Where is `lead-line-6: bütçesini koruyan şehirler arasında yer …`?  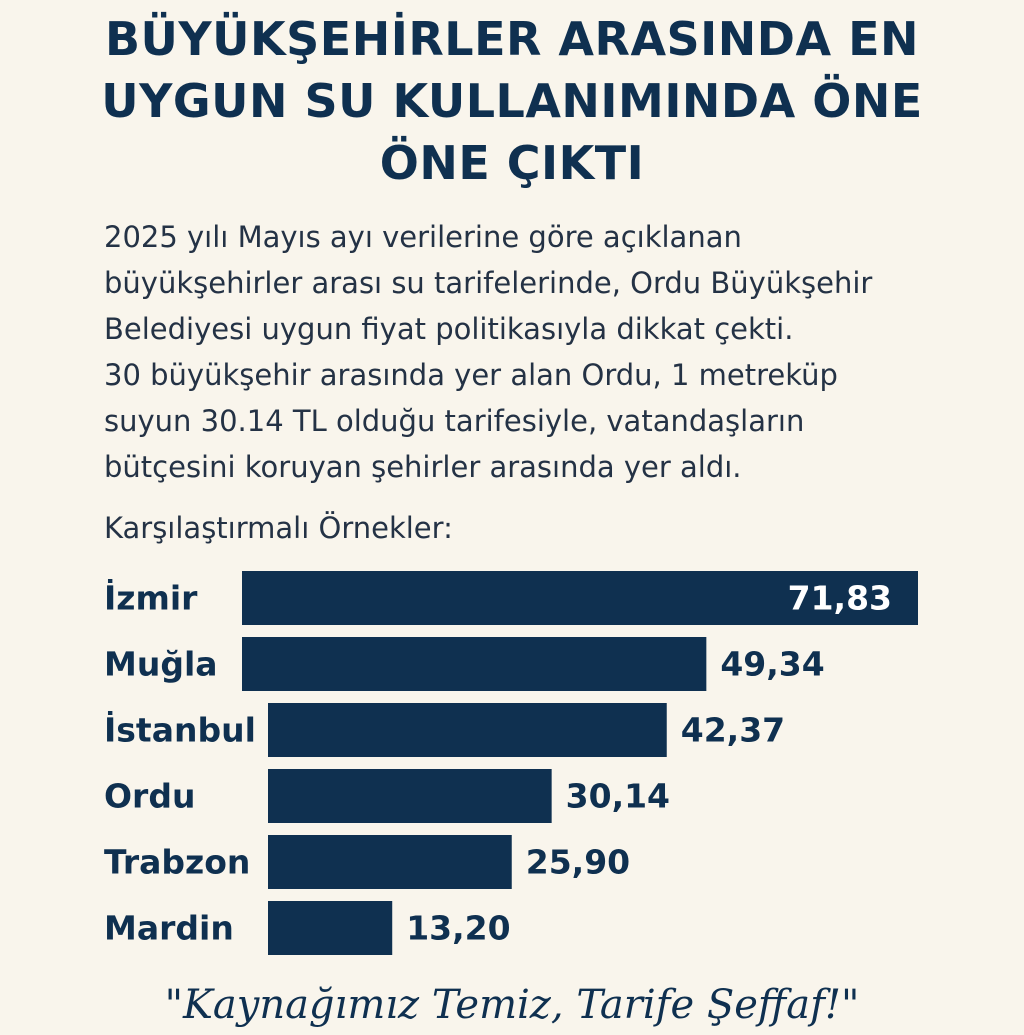 lead-line-6: bütçesini koruyan şehirler arasında yer … is located at coordinates (423, 467).